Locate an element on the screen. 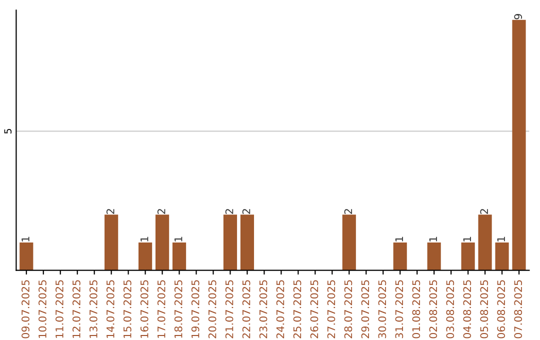 The width and height of the screenshot is (540, 340). x-tick-label: 10.07.2025 is located at coordinates (42, 309).